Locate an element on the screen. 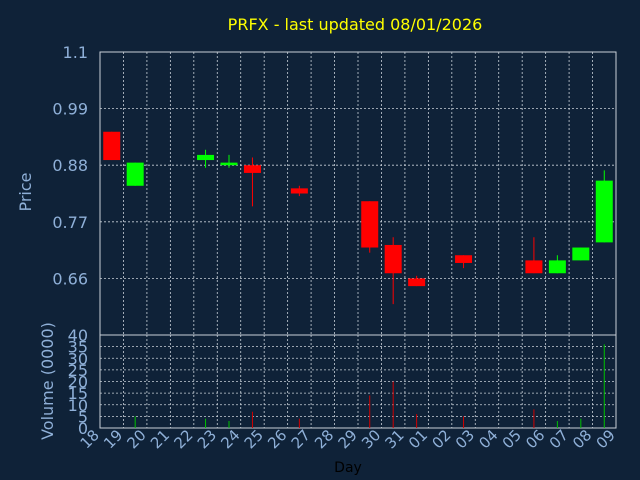  volume-tick-label: 40 is located at coordinates (78, 335).